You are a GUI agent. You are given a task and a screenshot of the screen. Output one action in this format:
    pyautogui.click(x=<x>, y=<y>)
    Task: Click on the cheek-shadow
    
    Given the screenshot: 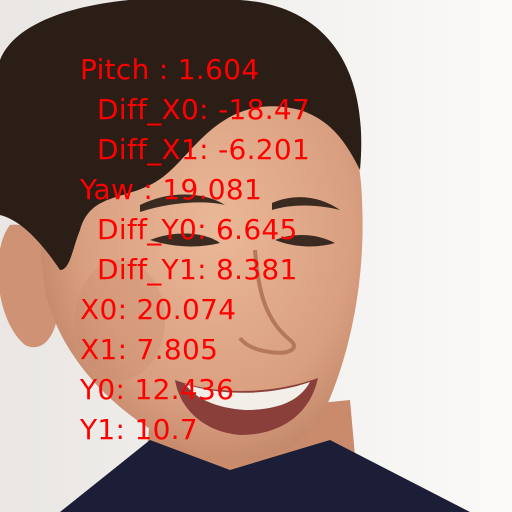 What is the action you would take?
    pyautogui.click(x=120, y=320)
    